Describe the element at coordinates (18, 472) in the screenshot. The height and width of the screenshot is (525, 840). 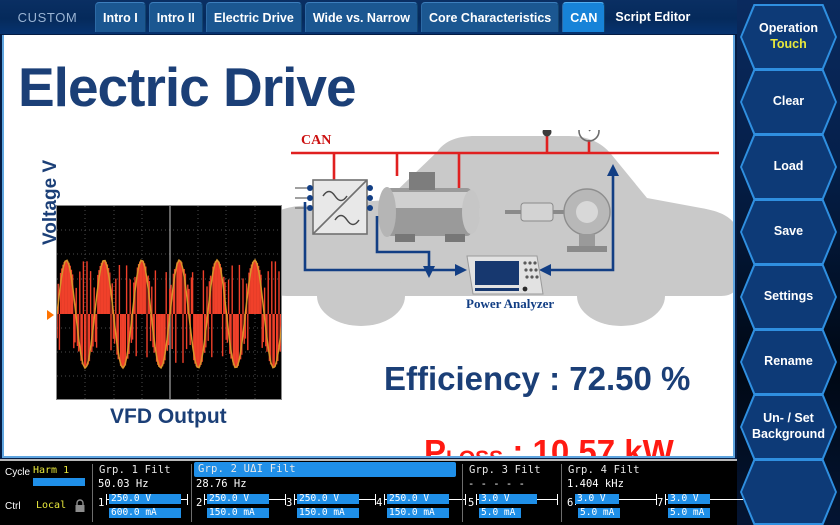
I see `cycle-label: Cycle` at that location.